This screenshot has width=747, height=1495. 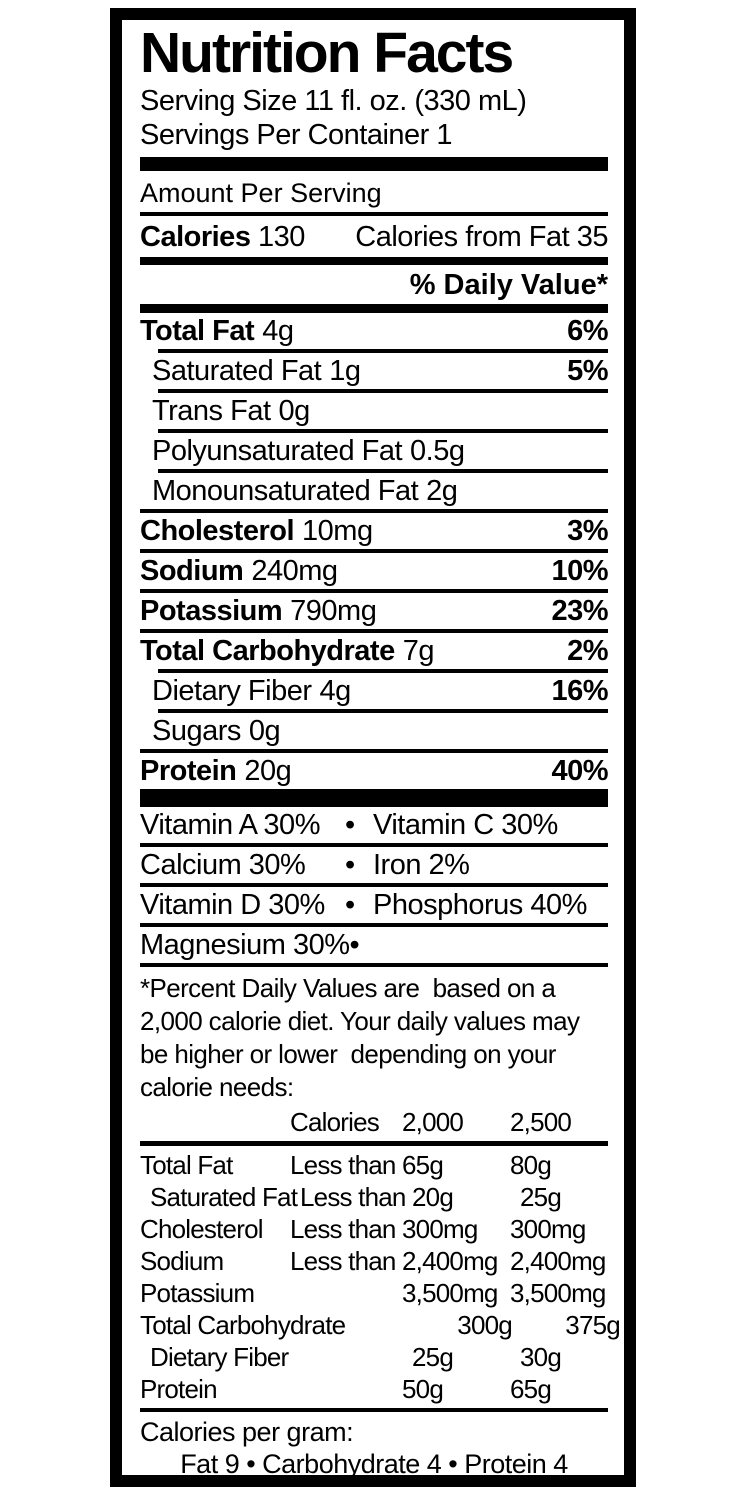 I want to click on dv-row-name: Potassium, so click(x=197, y=1293).